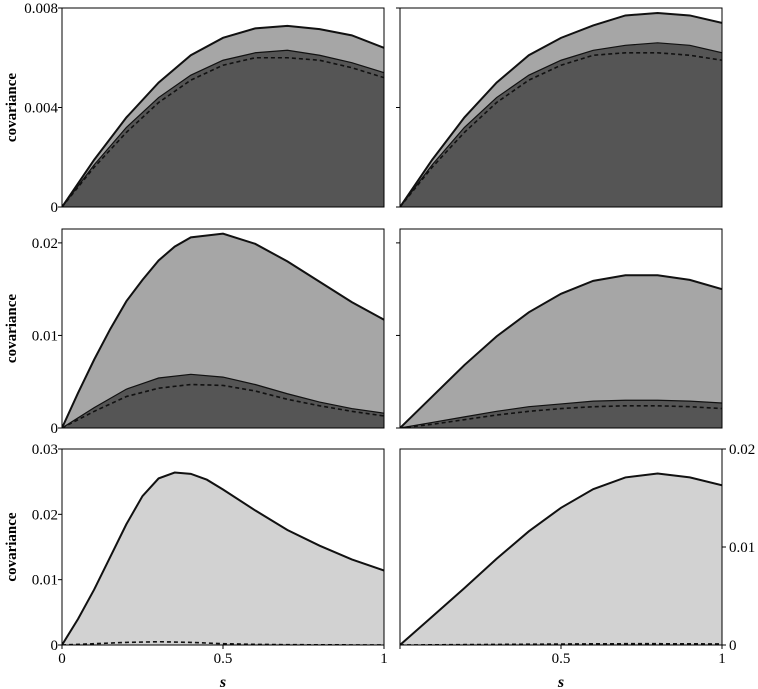  Describe the element at coordinates (41, 9) in the screenshot. I see `y-tick-label: 0.008` at that location.